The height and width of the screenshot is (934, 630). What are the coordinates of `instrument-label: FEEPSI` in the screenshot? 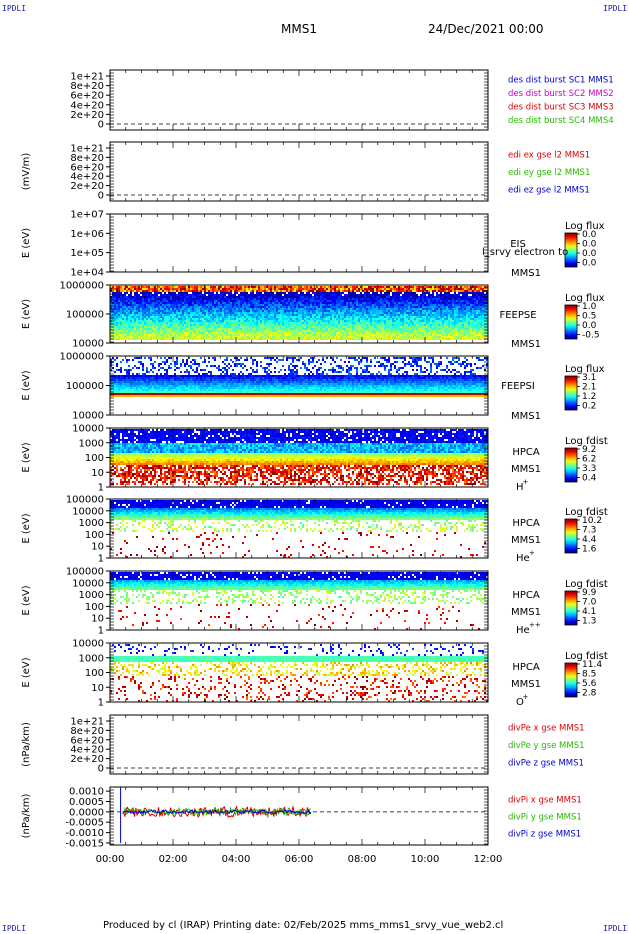 It's located at (518, 386).